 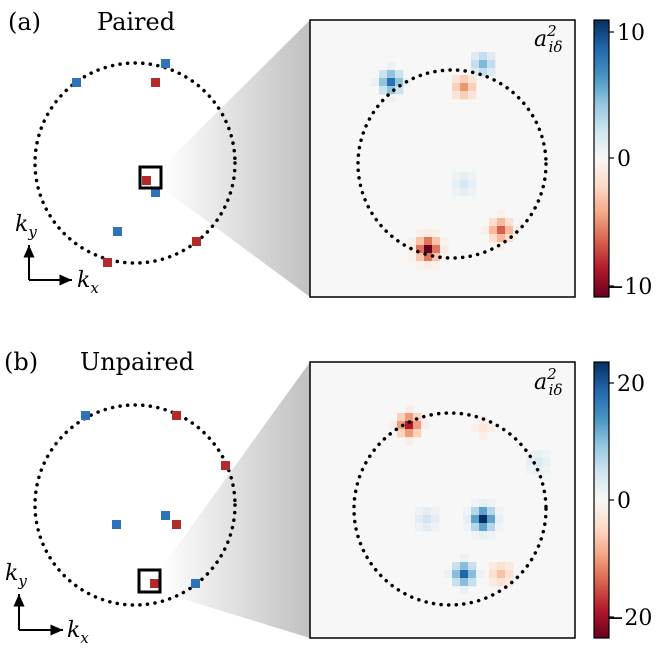 I want to click on panel-a-kx-label: kx, so click(x=88, y=282).